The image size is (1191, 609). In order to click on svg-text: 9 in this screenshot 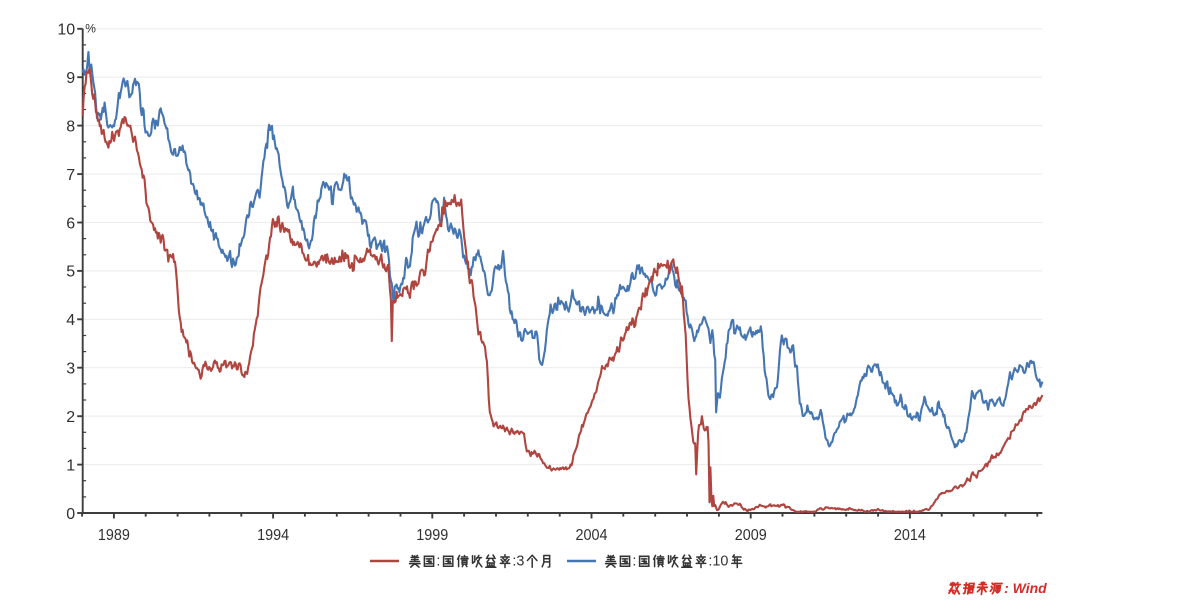, I will do `click(70, 78)`.